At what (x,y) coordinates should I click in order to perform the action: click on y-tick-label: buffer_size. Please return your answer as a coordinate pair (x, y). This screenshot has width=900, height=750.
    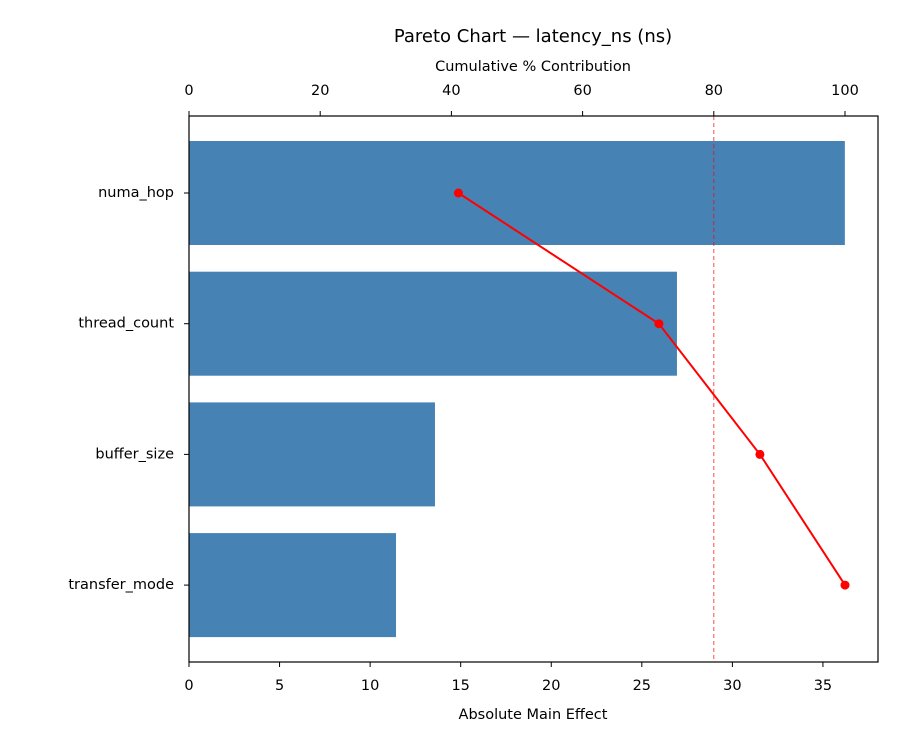
    Looking at the image, I should click on (134, 454).